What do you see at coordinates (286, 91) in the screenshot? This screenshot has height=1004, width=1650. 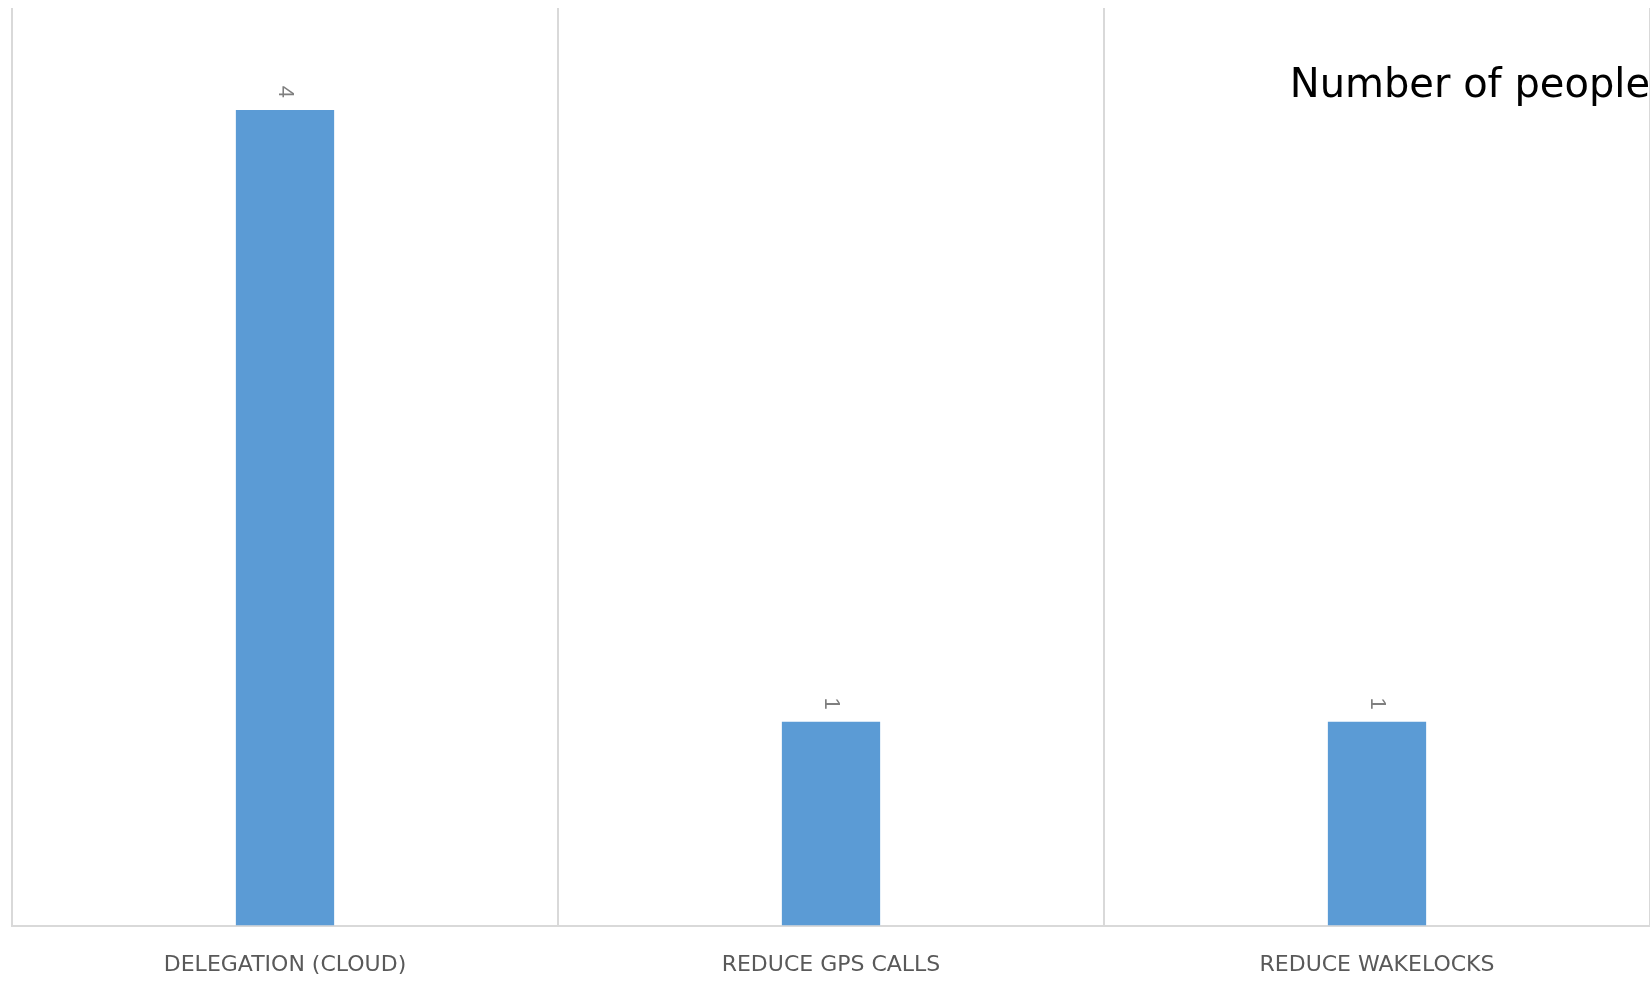 I see `data-label: 4` at bounding box center [286, 91].